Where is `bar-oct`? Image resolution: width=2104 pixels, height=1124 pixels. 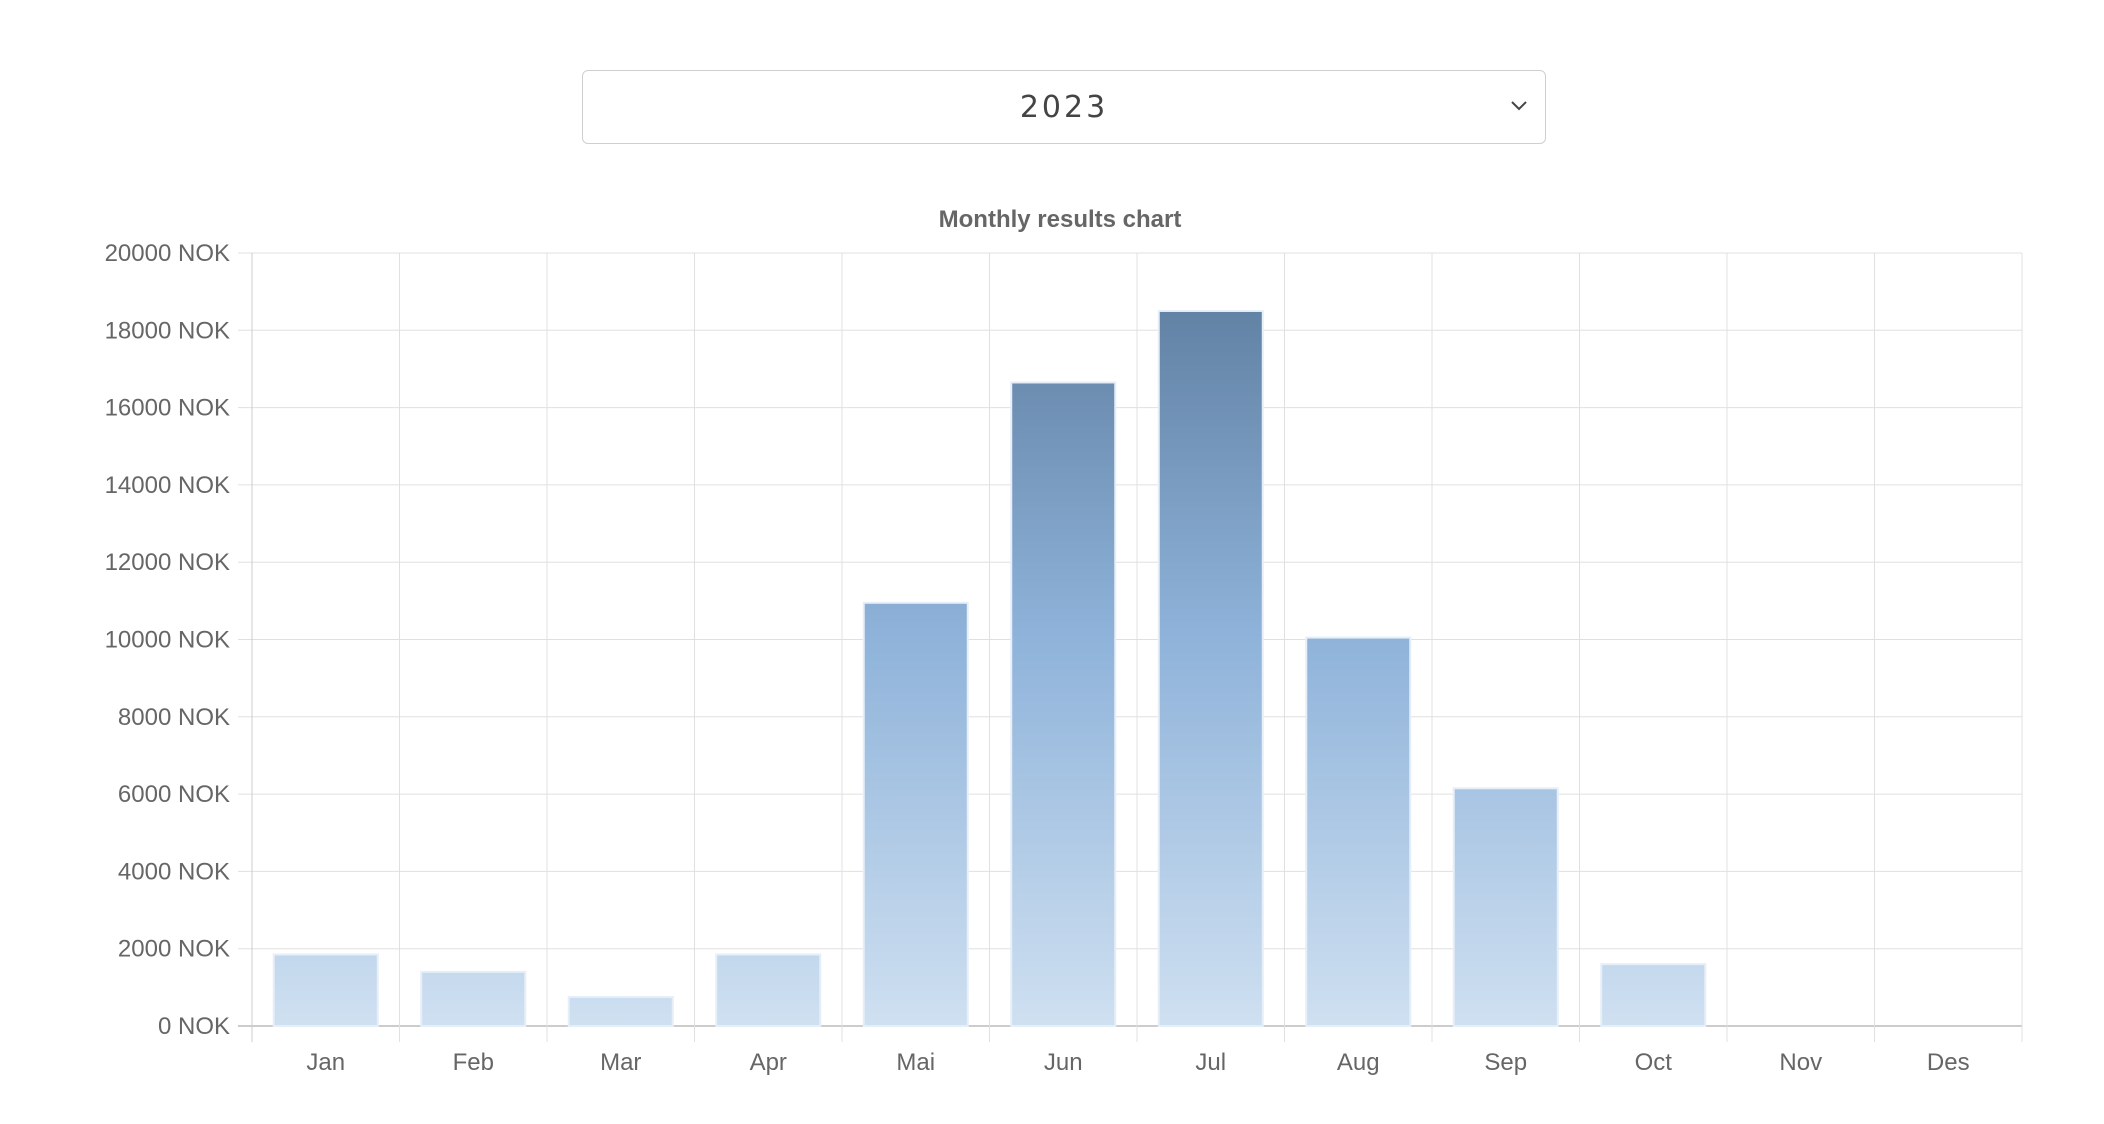 bar-oct is located at coordinates (1653, 995).